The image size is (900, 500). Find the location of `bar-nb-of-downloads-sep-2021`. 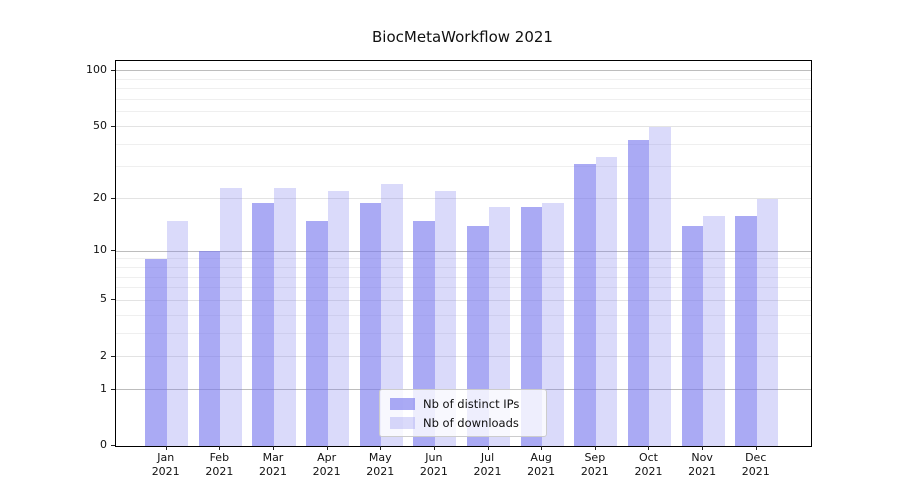

bar-nb-of-downloads-sep-2021 is located at coordinates (606, 301).